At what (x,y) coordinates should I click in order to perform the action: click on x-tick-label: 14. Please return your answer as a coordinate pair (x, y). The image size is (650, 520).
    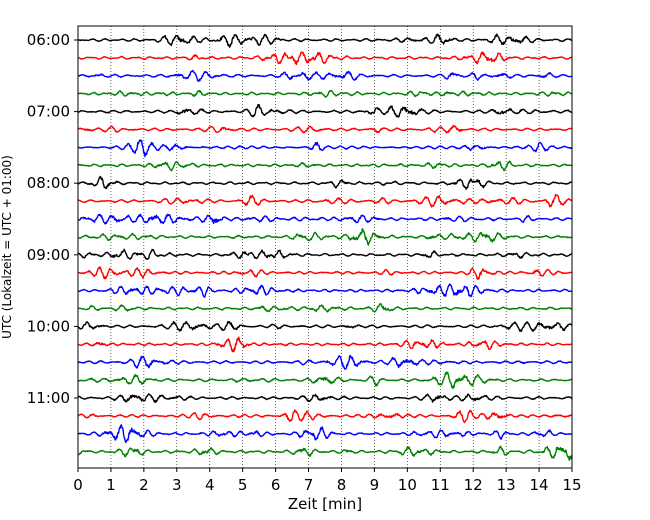
    Looking at the image, I should click on (539, 485).